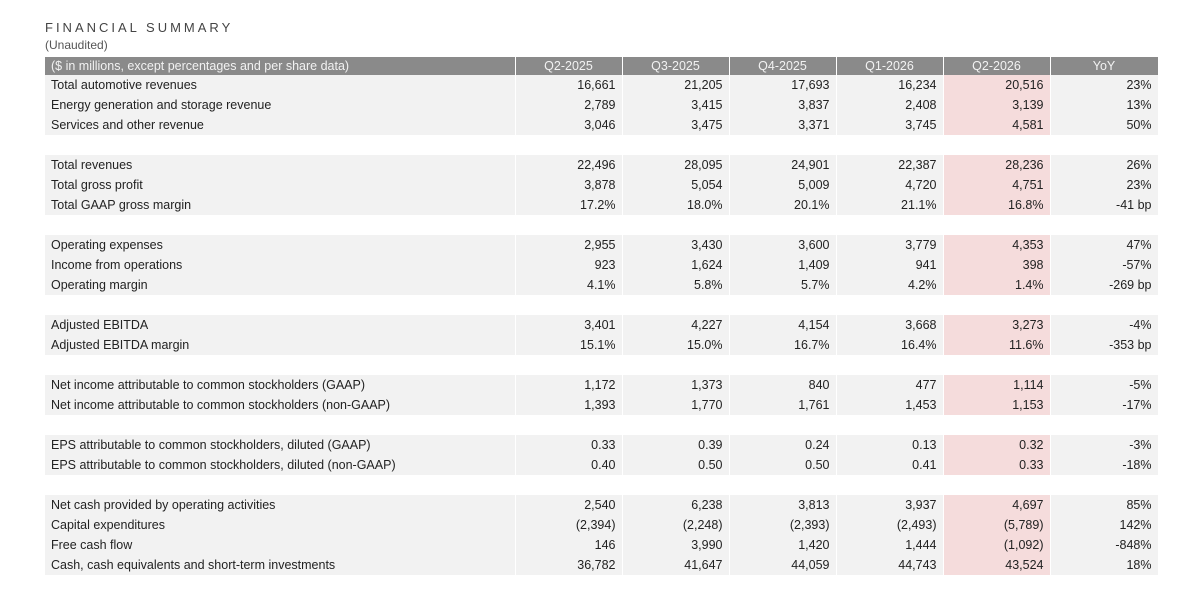  What do you see at coordinates (569, 545) in the screenshot?
I see `table-cell: 146` at bounding box center [569, 545].